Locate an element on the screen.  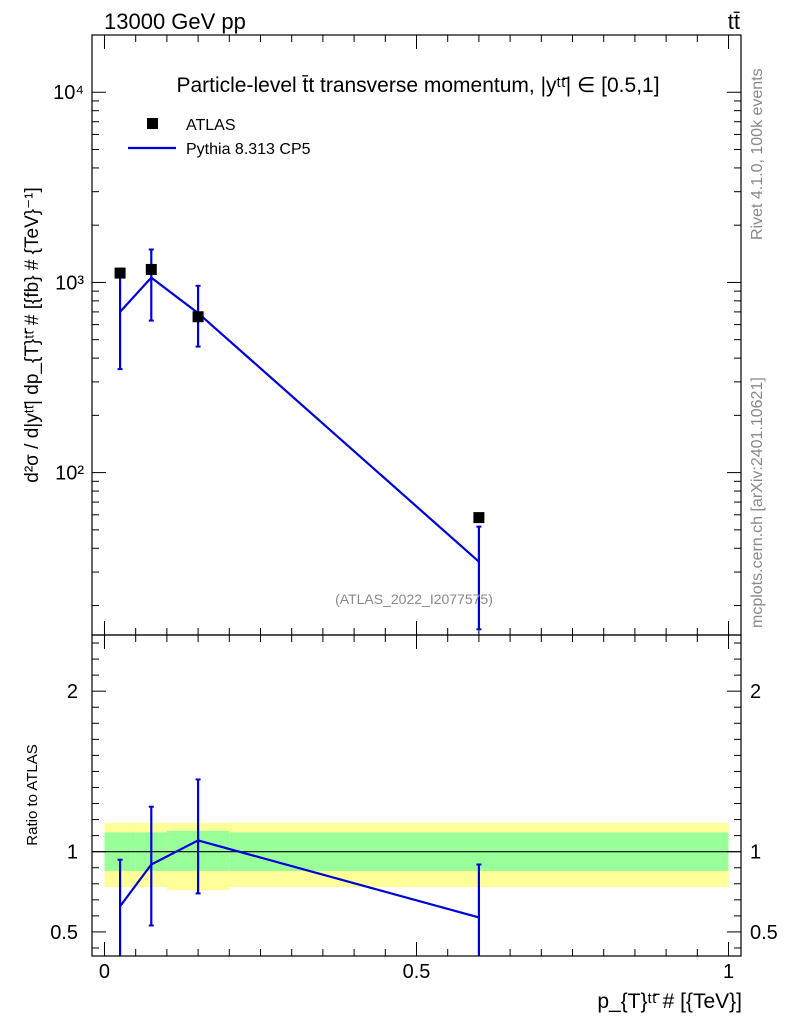
ratio-y-tick-label-right: 2 is located at coordinates (755, 692).